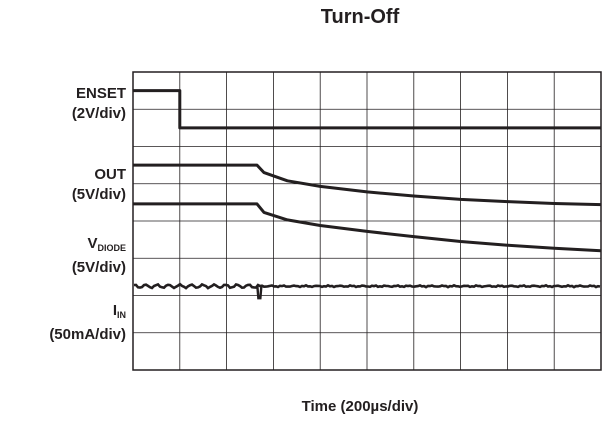 This screenshot has height=423, width=608. What do you see at coordinates (367, 109) in the screenshot?
I see `enset-trace` at bounding box center [367, 109].